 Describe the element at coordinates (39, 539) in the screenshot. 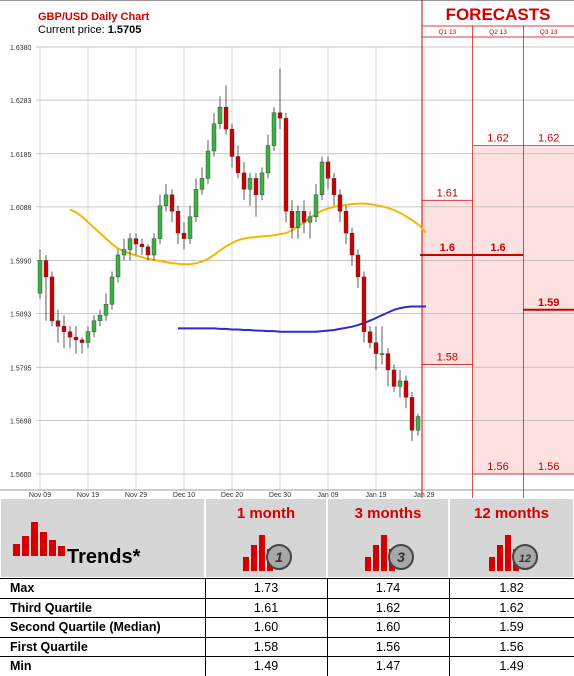

I see `bar-chart-icon` at that location.